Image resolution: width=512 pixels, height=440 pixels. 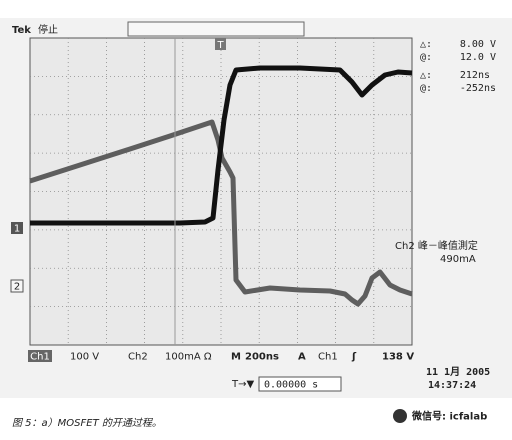 I want to click on trigger-position-box, so click(x=300, y=384).